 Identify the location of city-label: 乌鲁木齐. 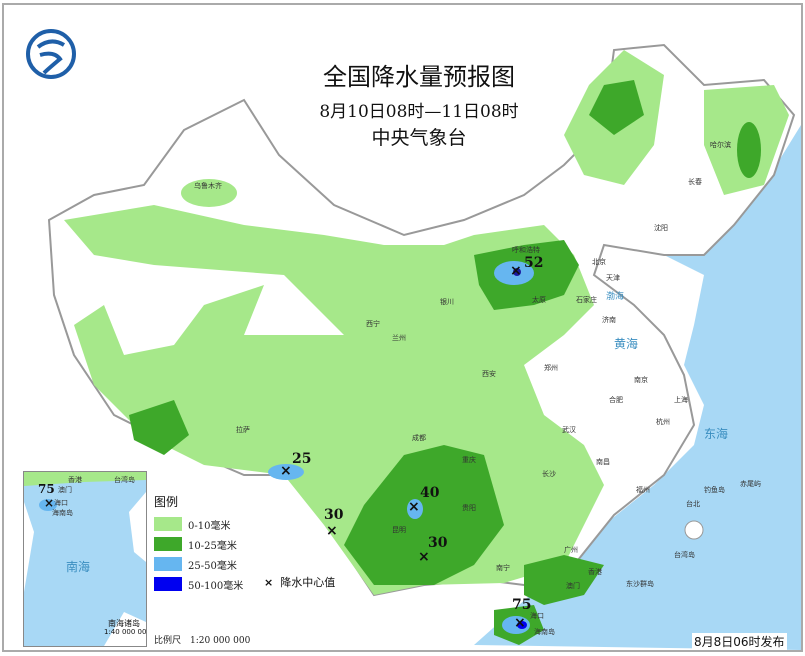
(208, 186).